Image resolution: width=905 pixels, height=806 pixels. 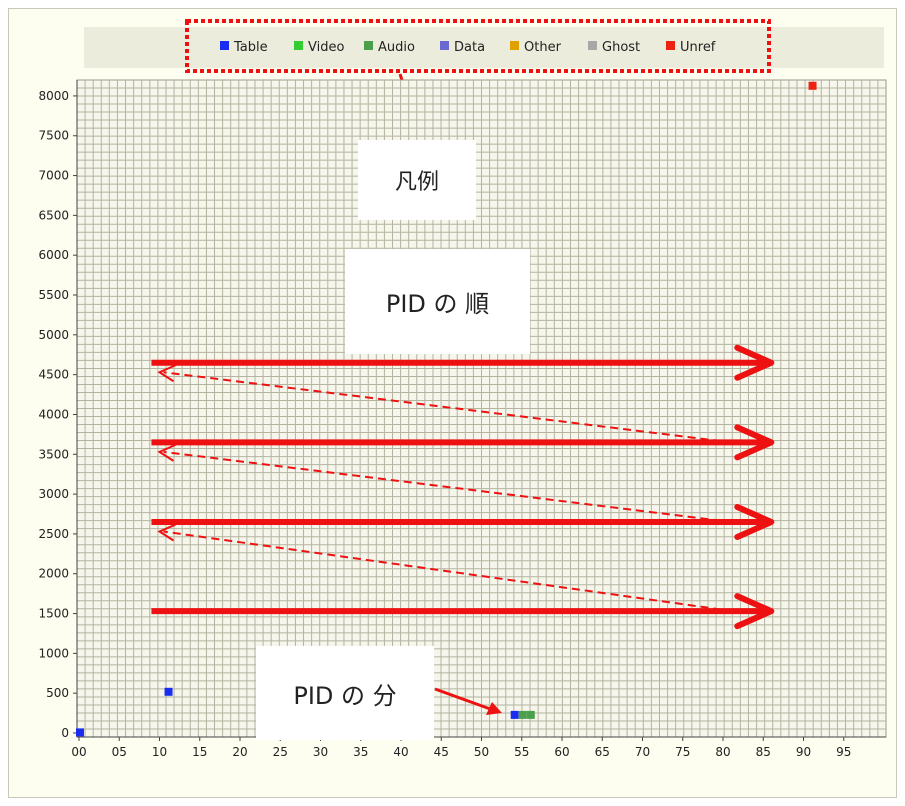 What do you see at coordinates (642, 752) in the screenshot?
I see `x-tick-label: 70` at bounding box center [642, 752].